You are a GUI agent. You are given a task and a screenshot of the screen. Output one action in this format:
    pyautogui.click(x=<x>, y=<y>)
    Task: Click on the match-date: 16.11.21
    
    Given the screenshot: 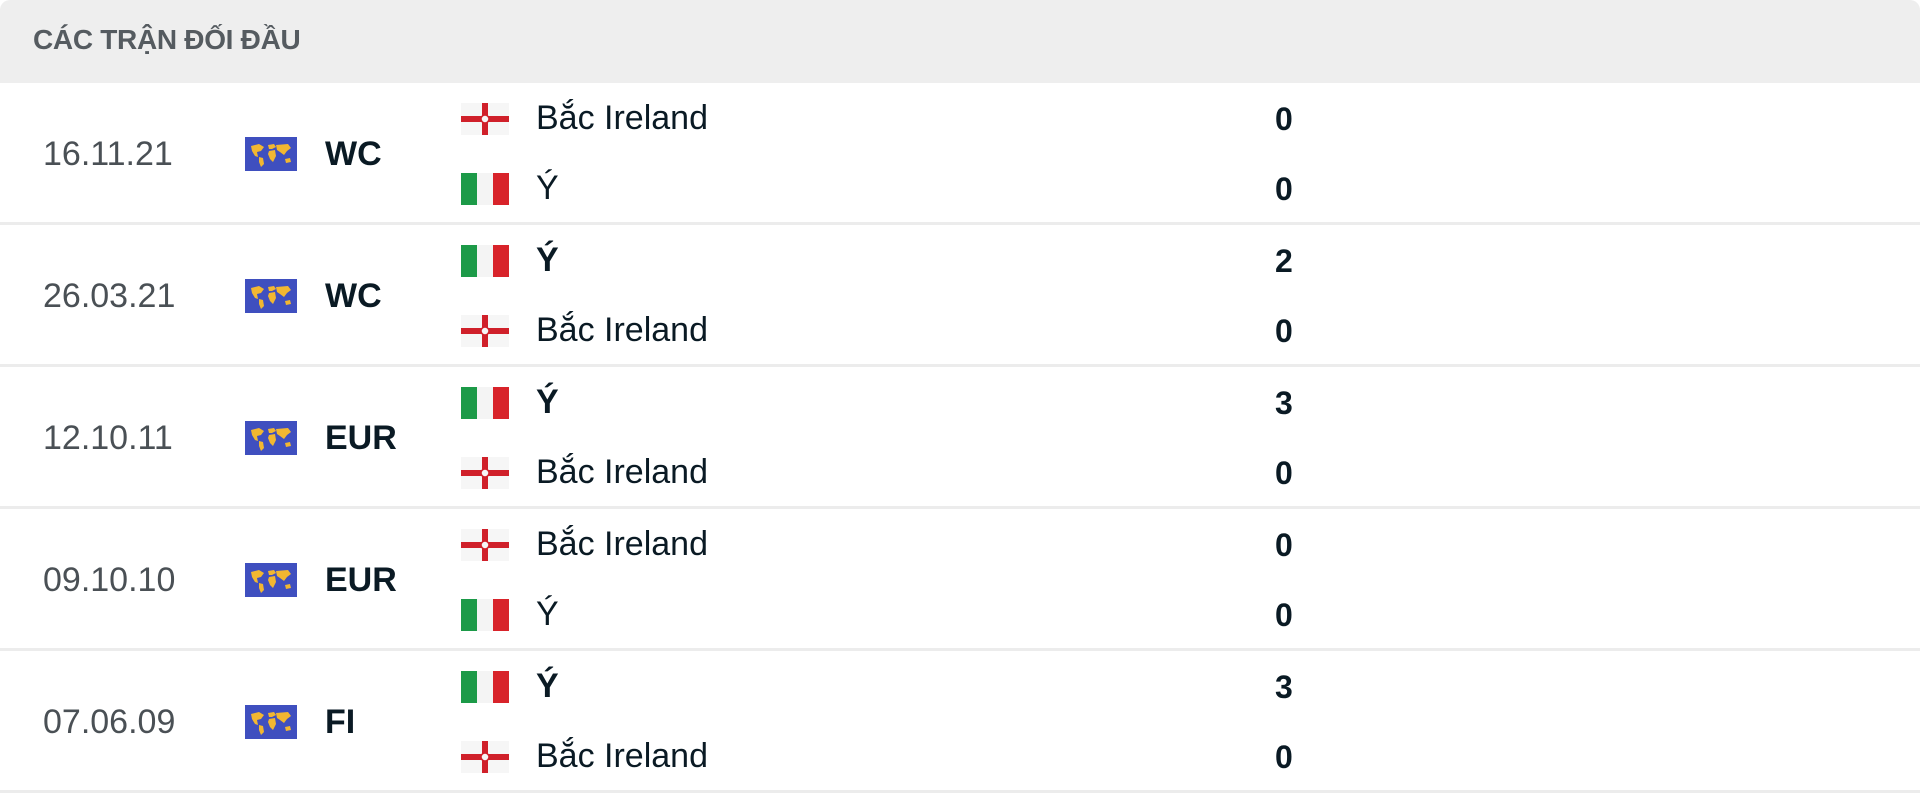 What is the action you would take?
    pyautogui.click(x=108, y=154)
    